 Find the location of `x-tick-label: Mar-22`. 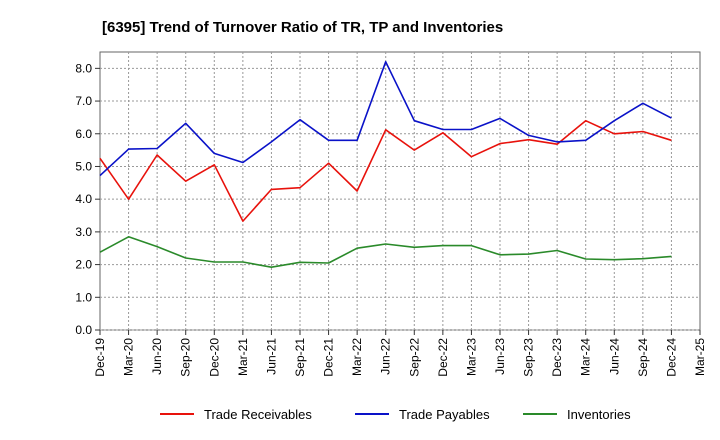

x-tick-label: Mar-22 is located at coordinates (357, 357).